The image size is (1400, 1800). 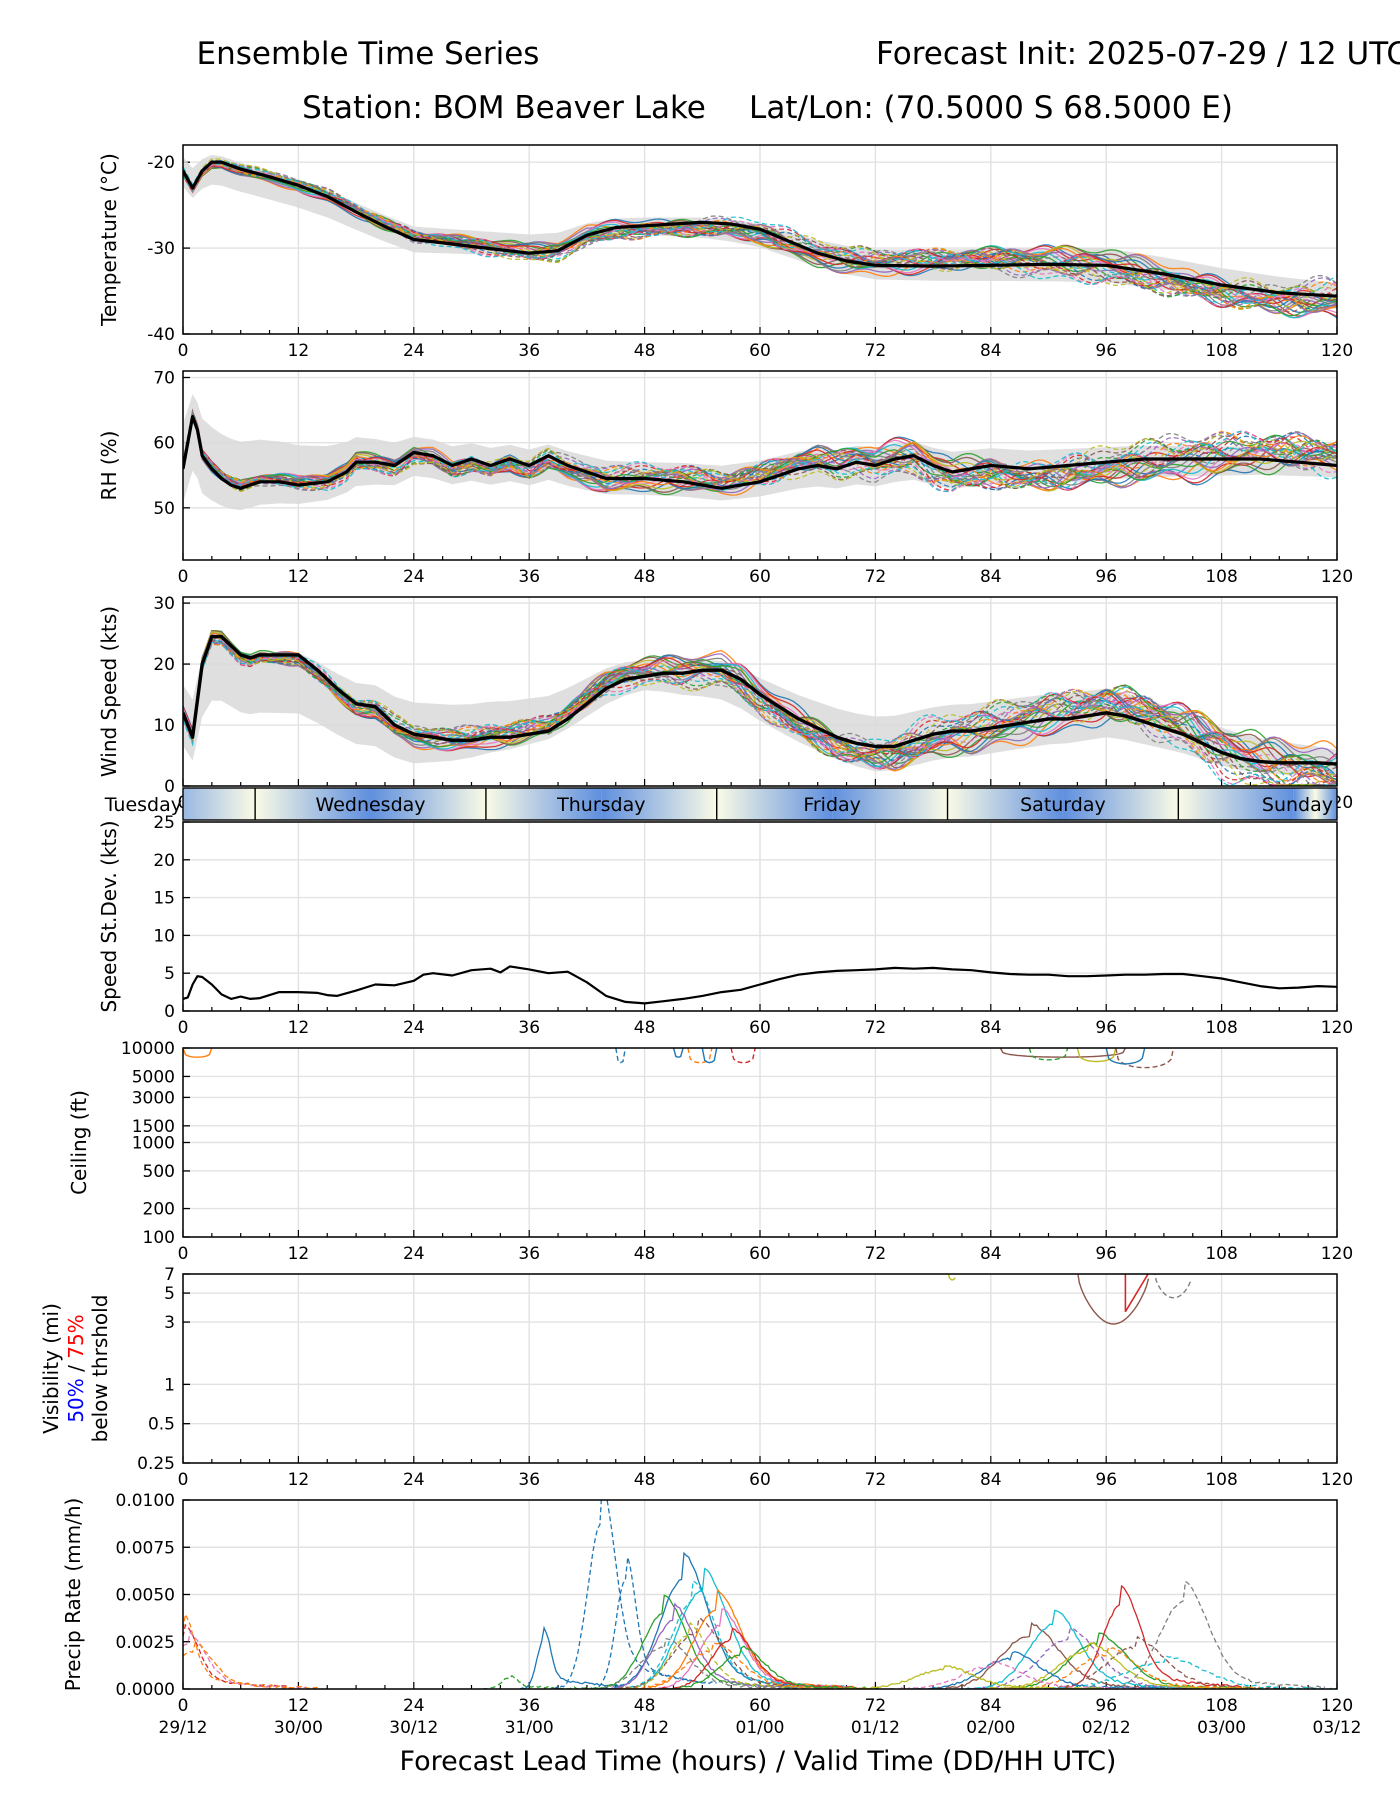 I want to click on y-tick-label: 0.0050, so click(x=145, y=1596).